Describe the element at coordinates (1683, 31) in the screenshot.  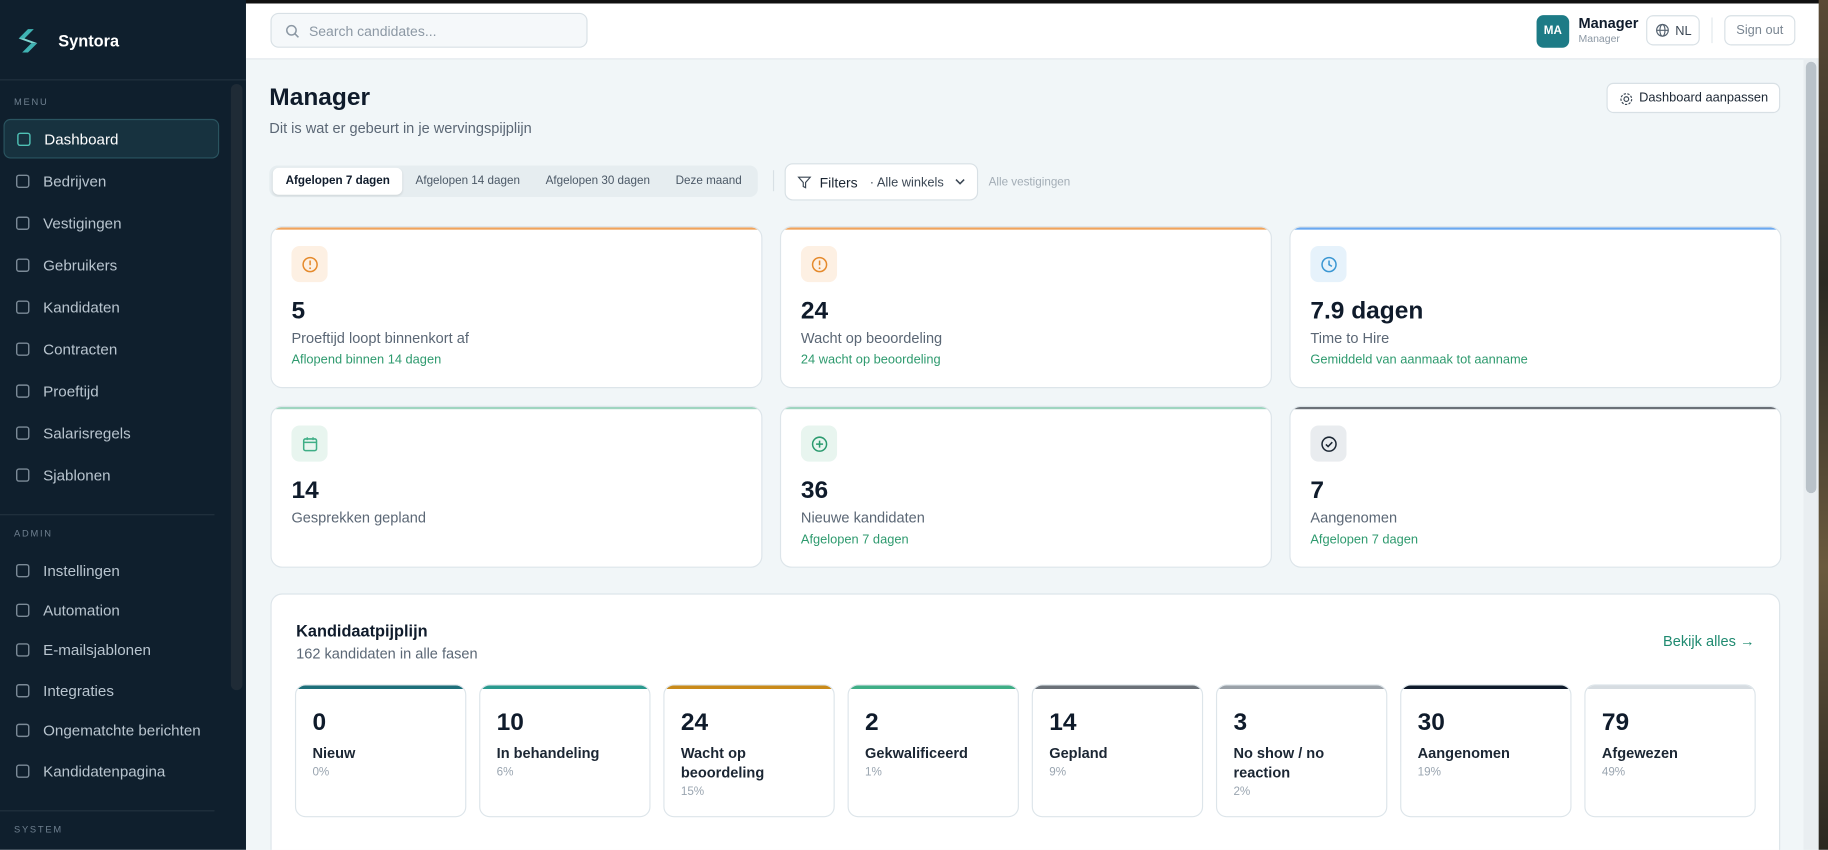
I see `language: NL` at that location.